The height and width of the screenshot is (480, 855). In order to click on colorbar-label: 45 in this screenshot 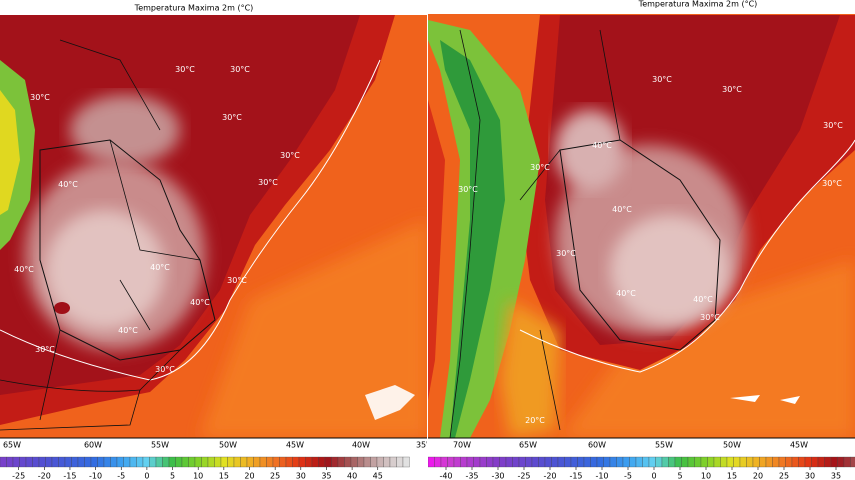, I will do `click(378, 476)`.